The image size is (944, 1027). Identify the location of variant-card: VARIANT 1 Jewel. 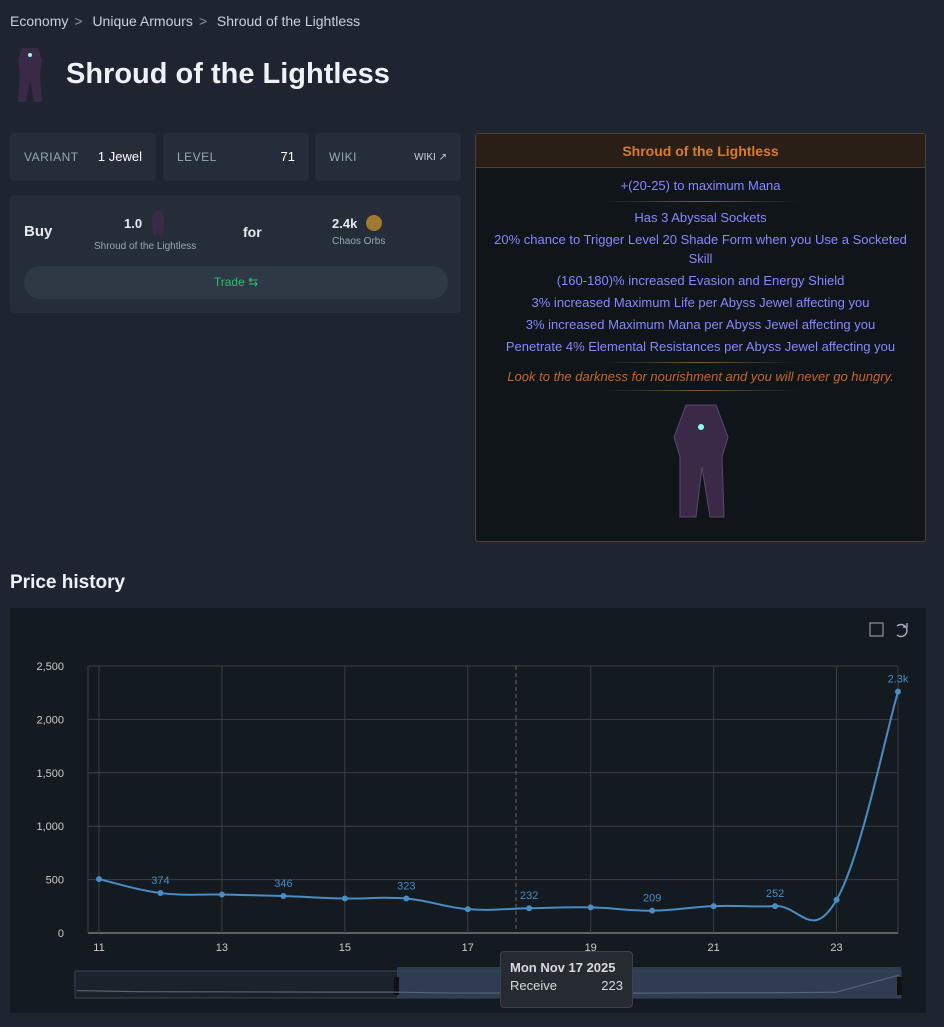
(83, 157).